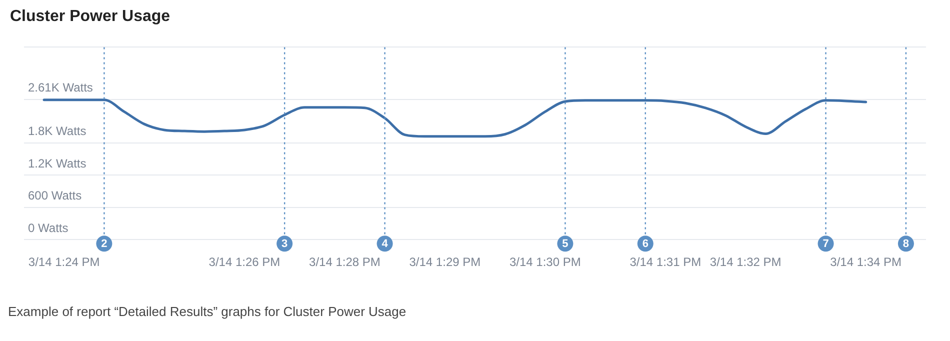 The height and width of the screenshot is (341, 950). What do you see at coordinates (746, 262) in the screenshot?
I see `x-tick-label: 3/14 1:32 PM` at bounding box center [746, 262].